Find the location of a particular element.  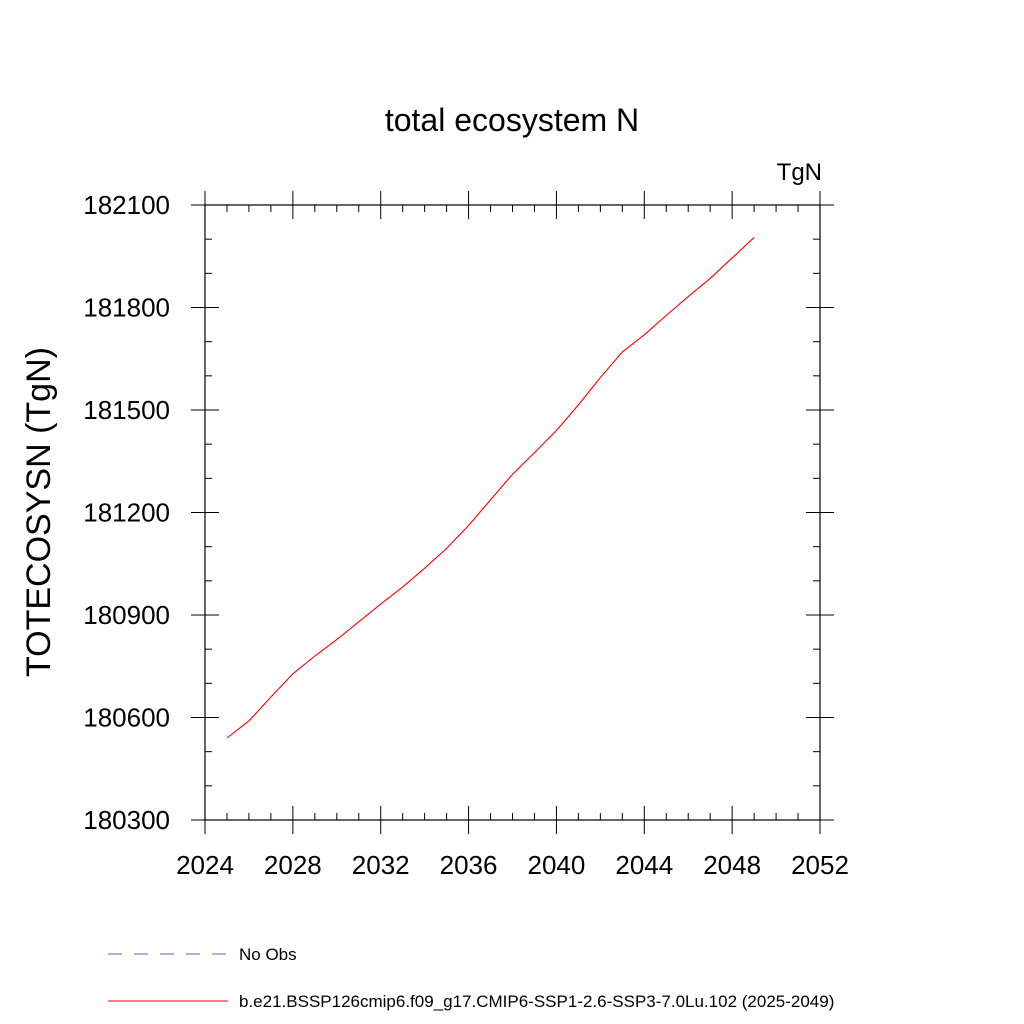

x-tick-label: 2032 is located at coordinates (381, 865).